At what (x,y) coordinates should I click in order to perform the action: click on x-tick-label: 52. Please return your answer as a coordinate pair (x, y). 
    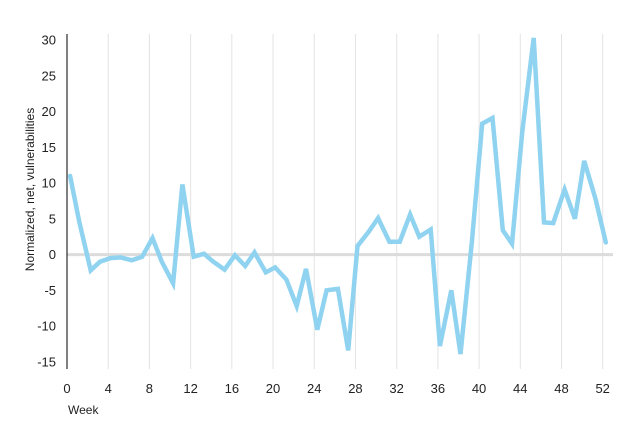
    Looking at the image, I should click on (602, 388).